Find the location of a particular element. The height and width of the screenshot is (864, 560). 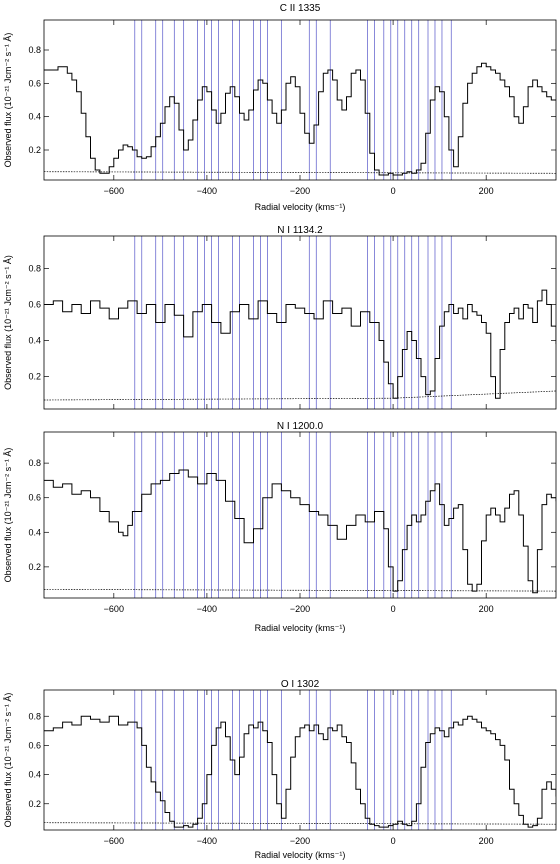

panel-title: O I 1302 is located at coordinates (300, 684).